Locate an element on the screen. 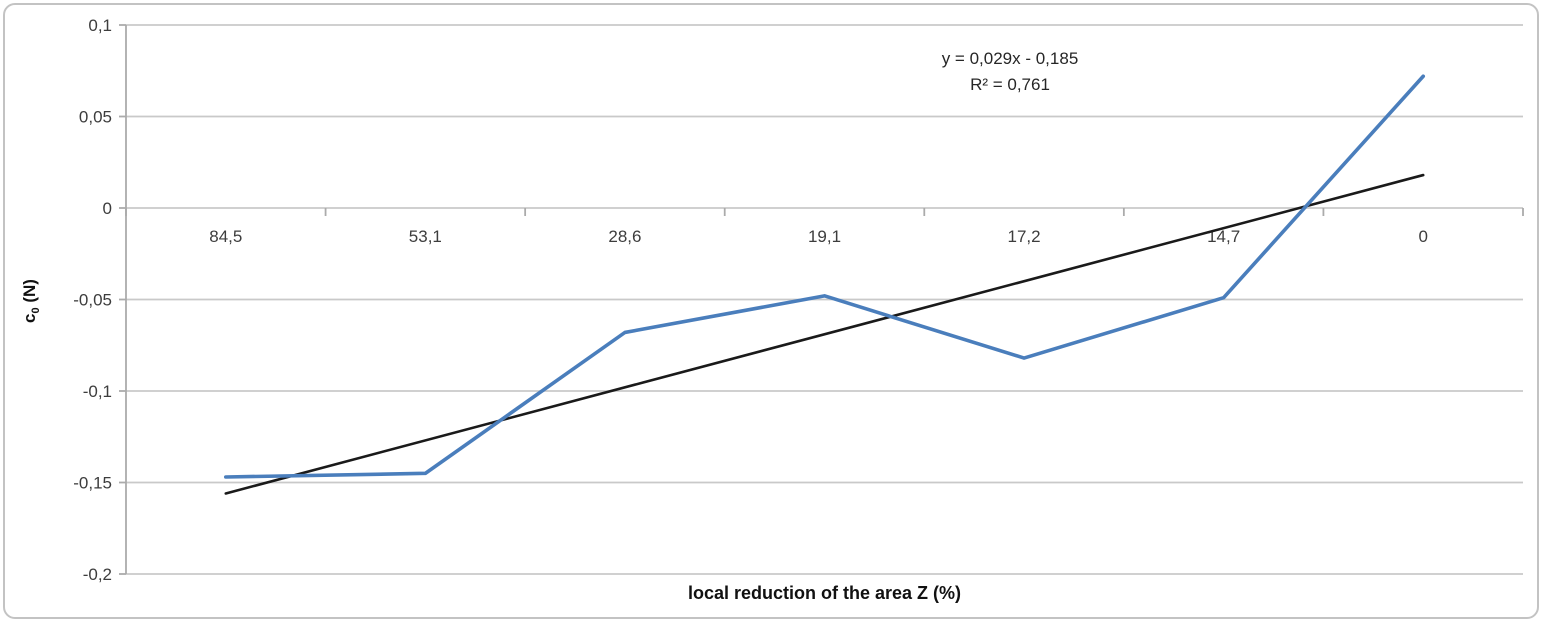 The width and height of the screenshot is (1543, 623). x-category-label: 84,5 is located at coordinates (225, 236).